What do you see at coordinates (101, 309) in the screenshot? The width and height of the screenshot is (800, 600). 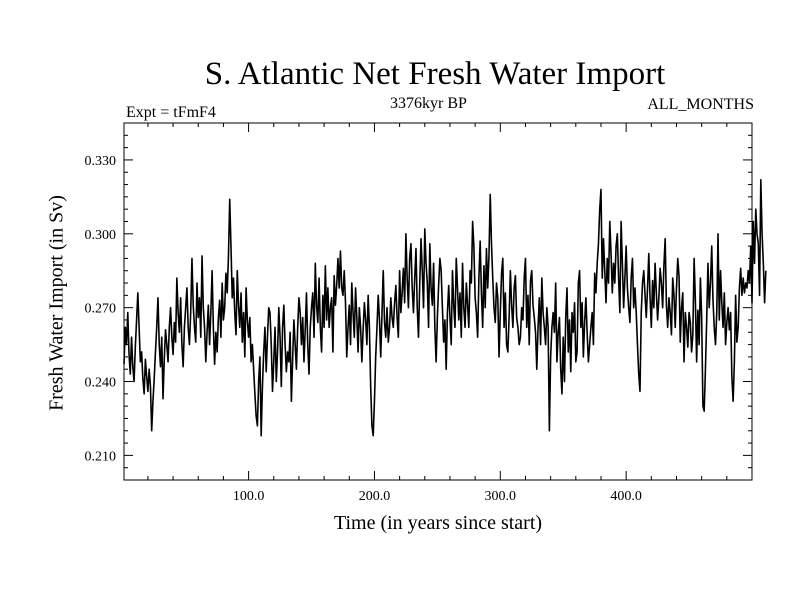 I see `y-tick-label: 0.270` at bounding box center [101, 309].